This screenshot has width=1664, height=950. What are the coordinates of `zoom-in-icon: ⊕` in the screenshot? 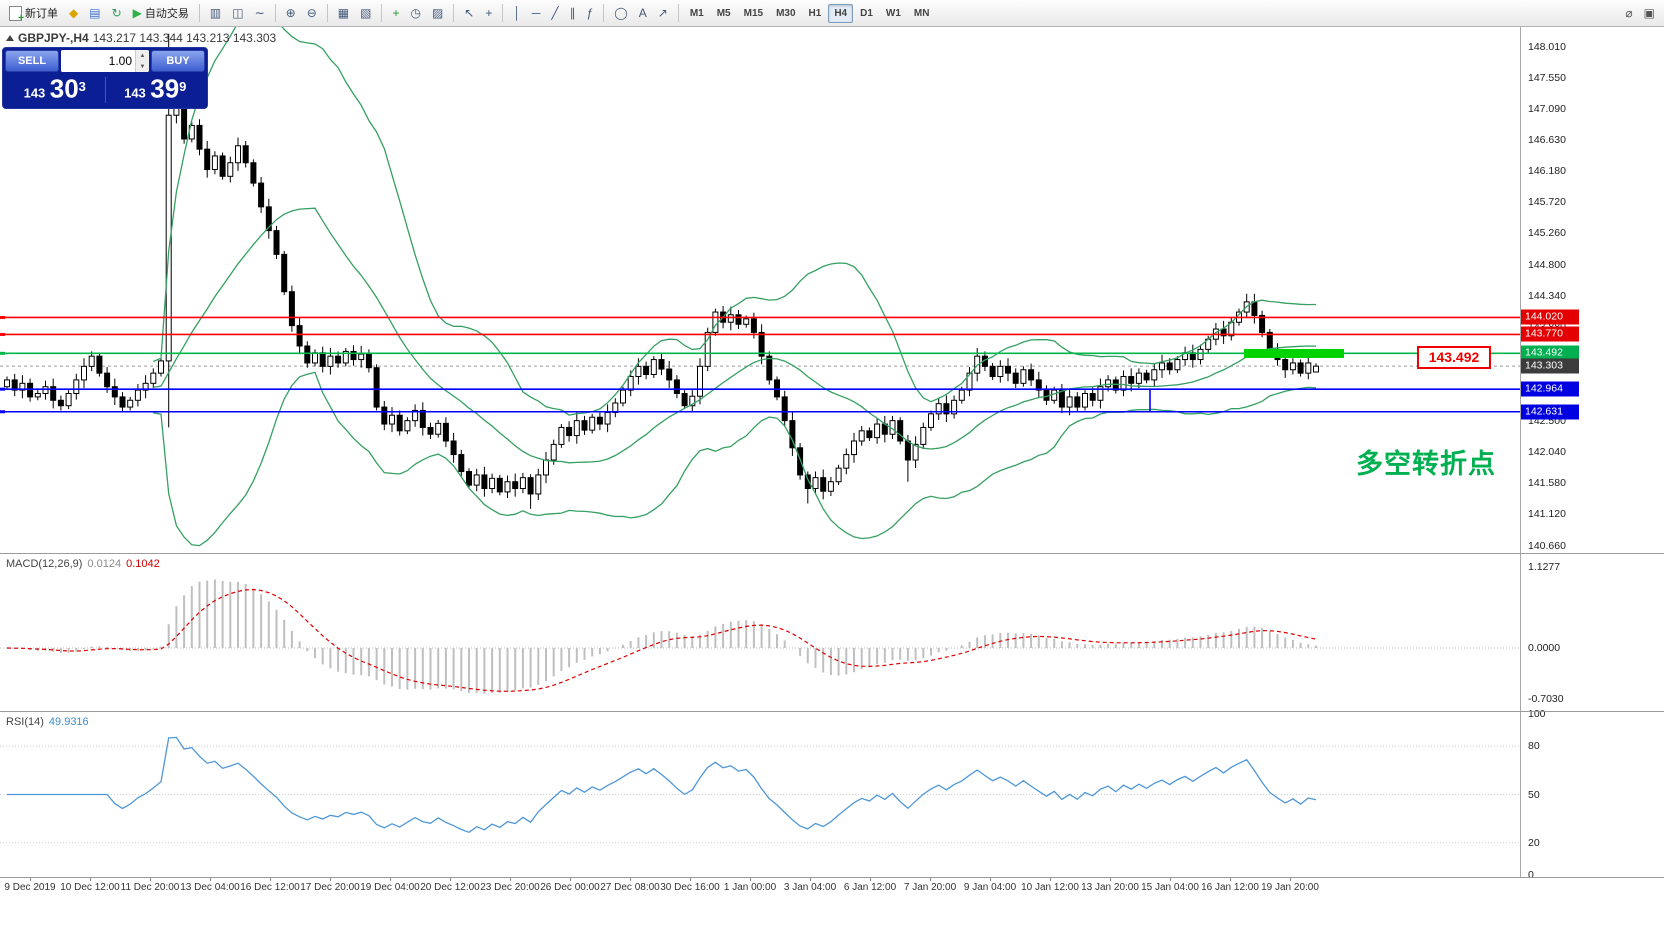 It's located at (290, 13).